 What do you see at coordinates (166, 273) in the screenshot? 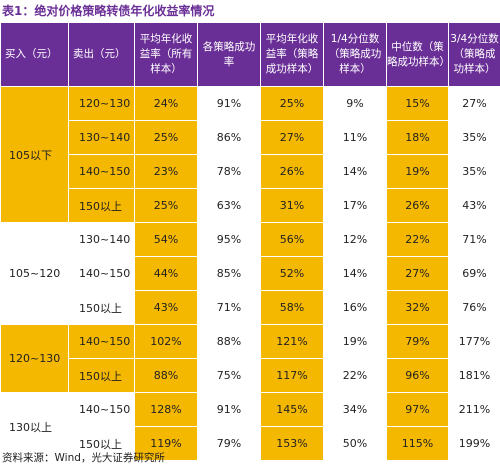
I see `value-cell: 44%` at bounding box center [166, 273].